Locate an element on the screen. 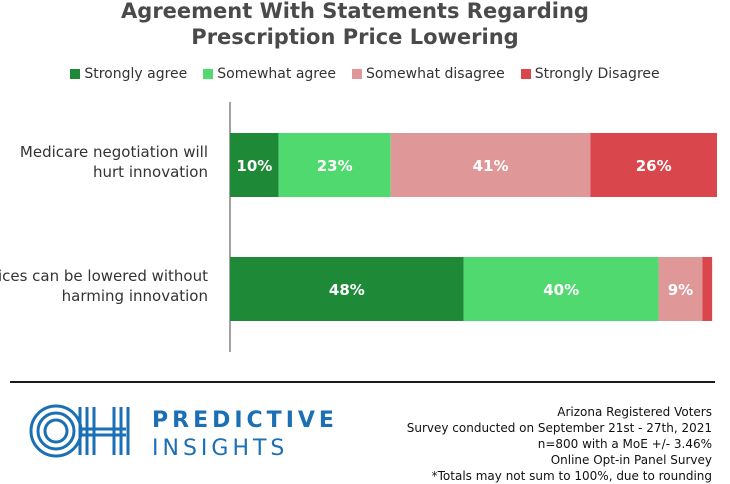 The height and width of the screenshot is (484, 730). category-label: harming innovation is located at coordinates (135, 296).